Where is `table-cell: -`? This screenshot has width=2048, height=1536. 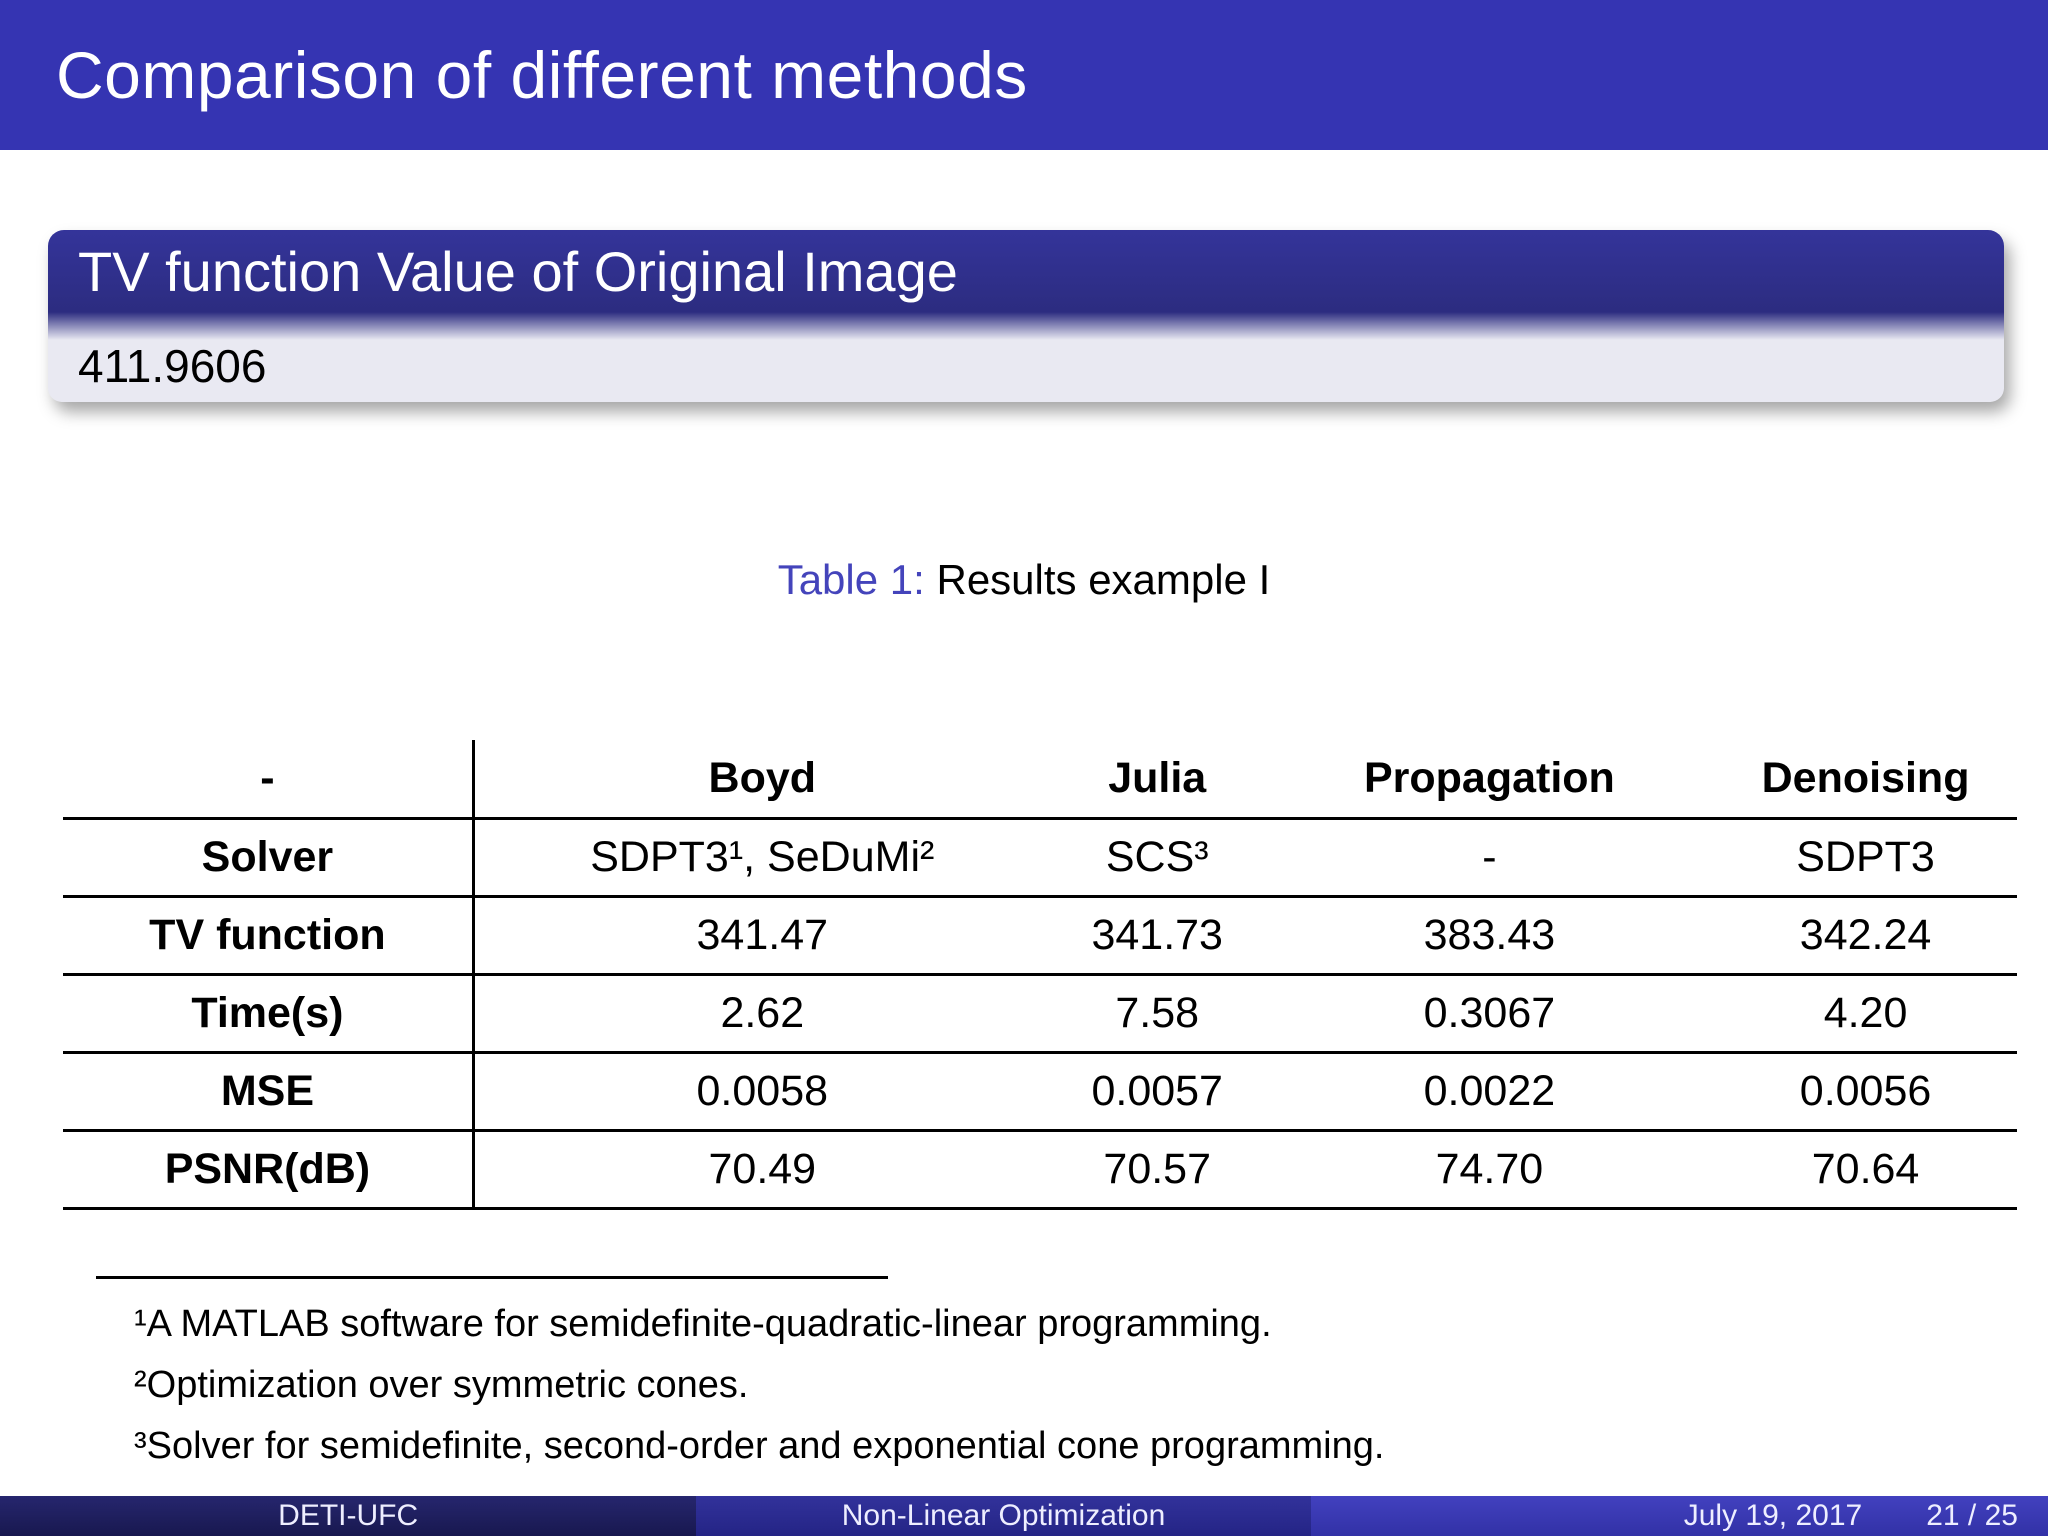 table-cell: - is located at coordinates (1489, 858).